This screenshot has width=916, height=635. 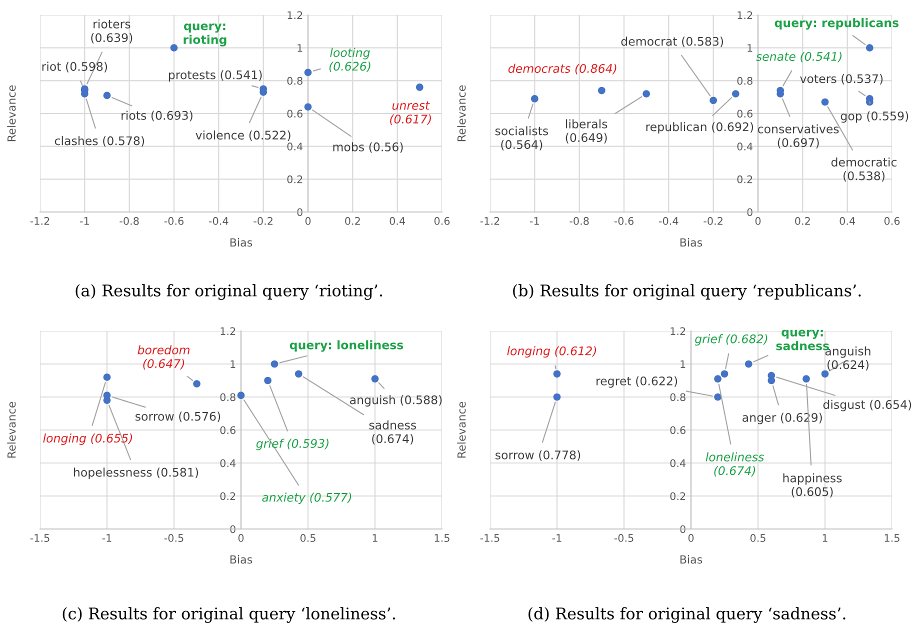 I want to click on annotation: democrats (0.864), so click(x=562, y=69).